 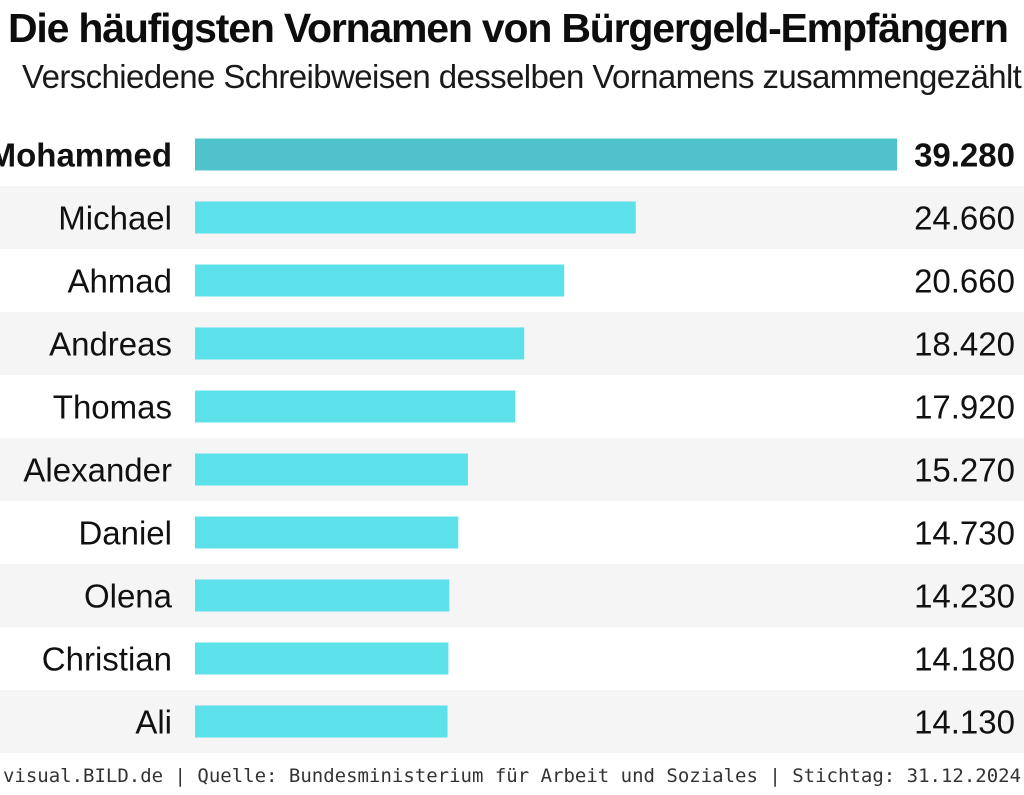 What do you see at coordinates (964, 533) in the screenshot?
I see `value-label: 14.730` at bounding box center [964, 533].